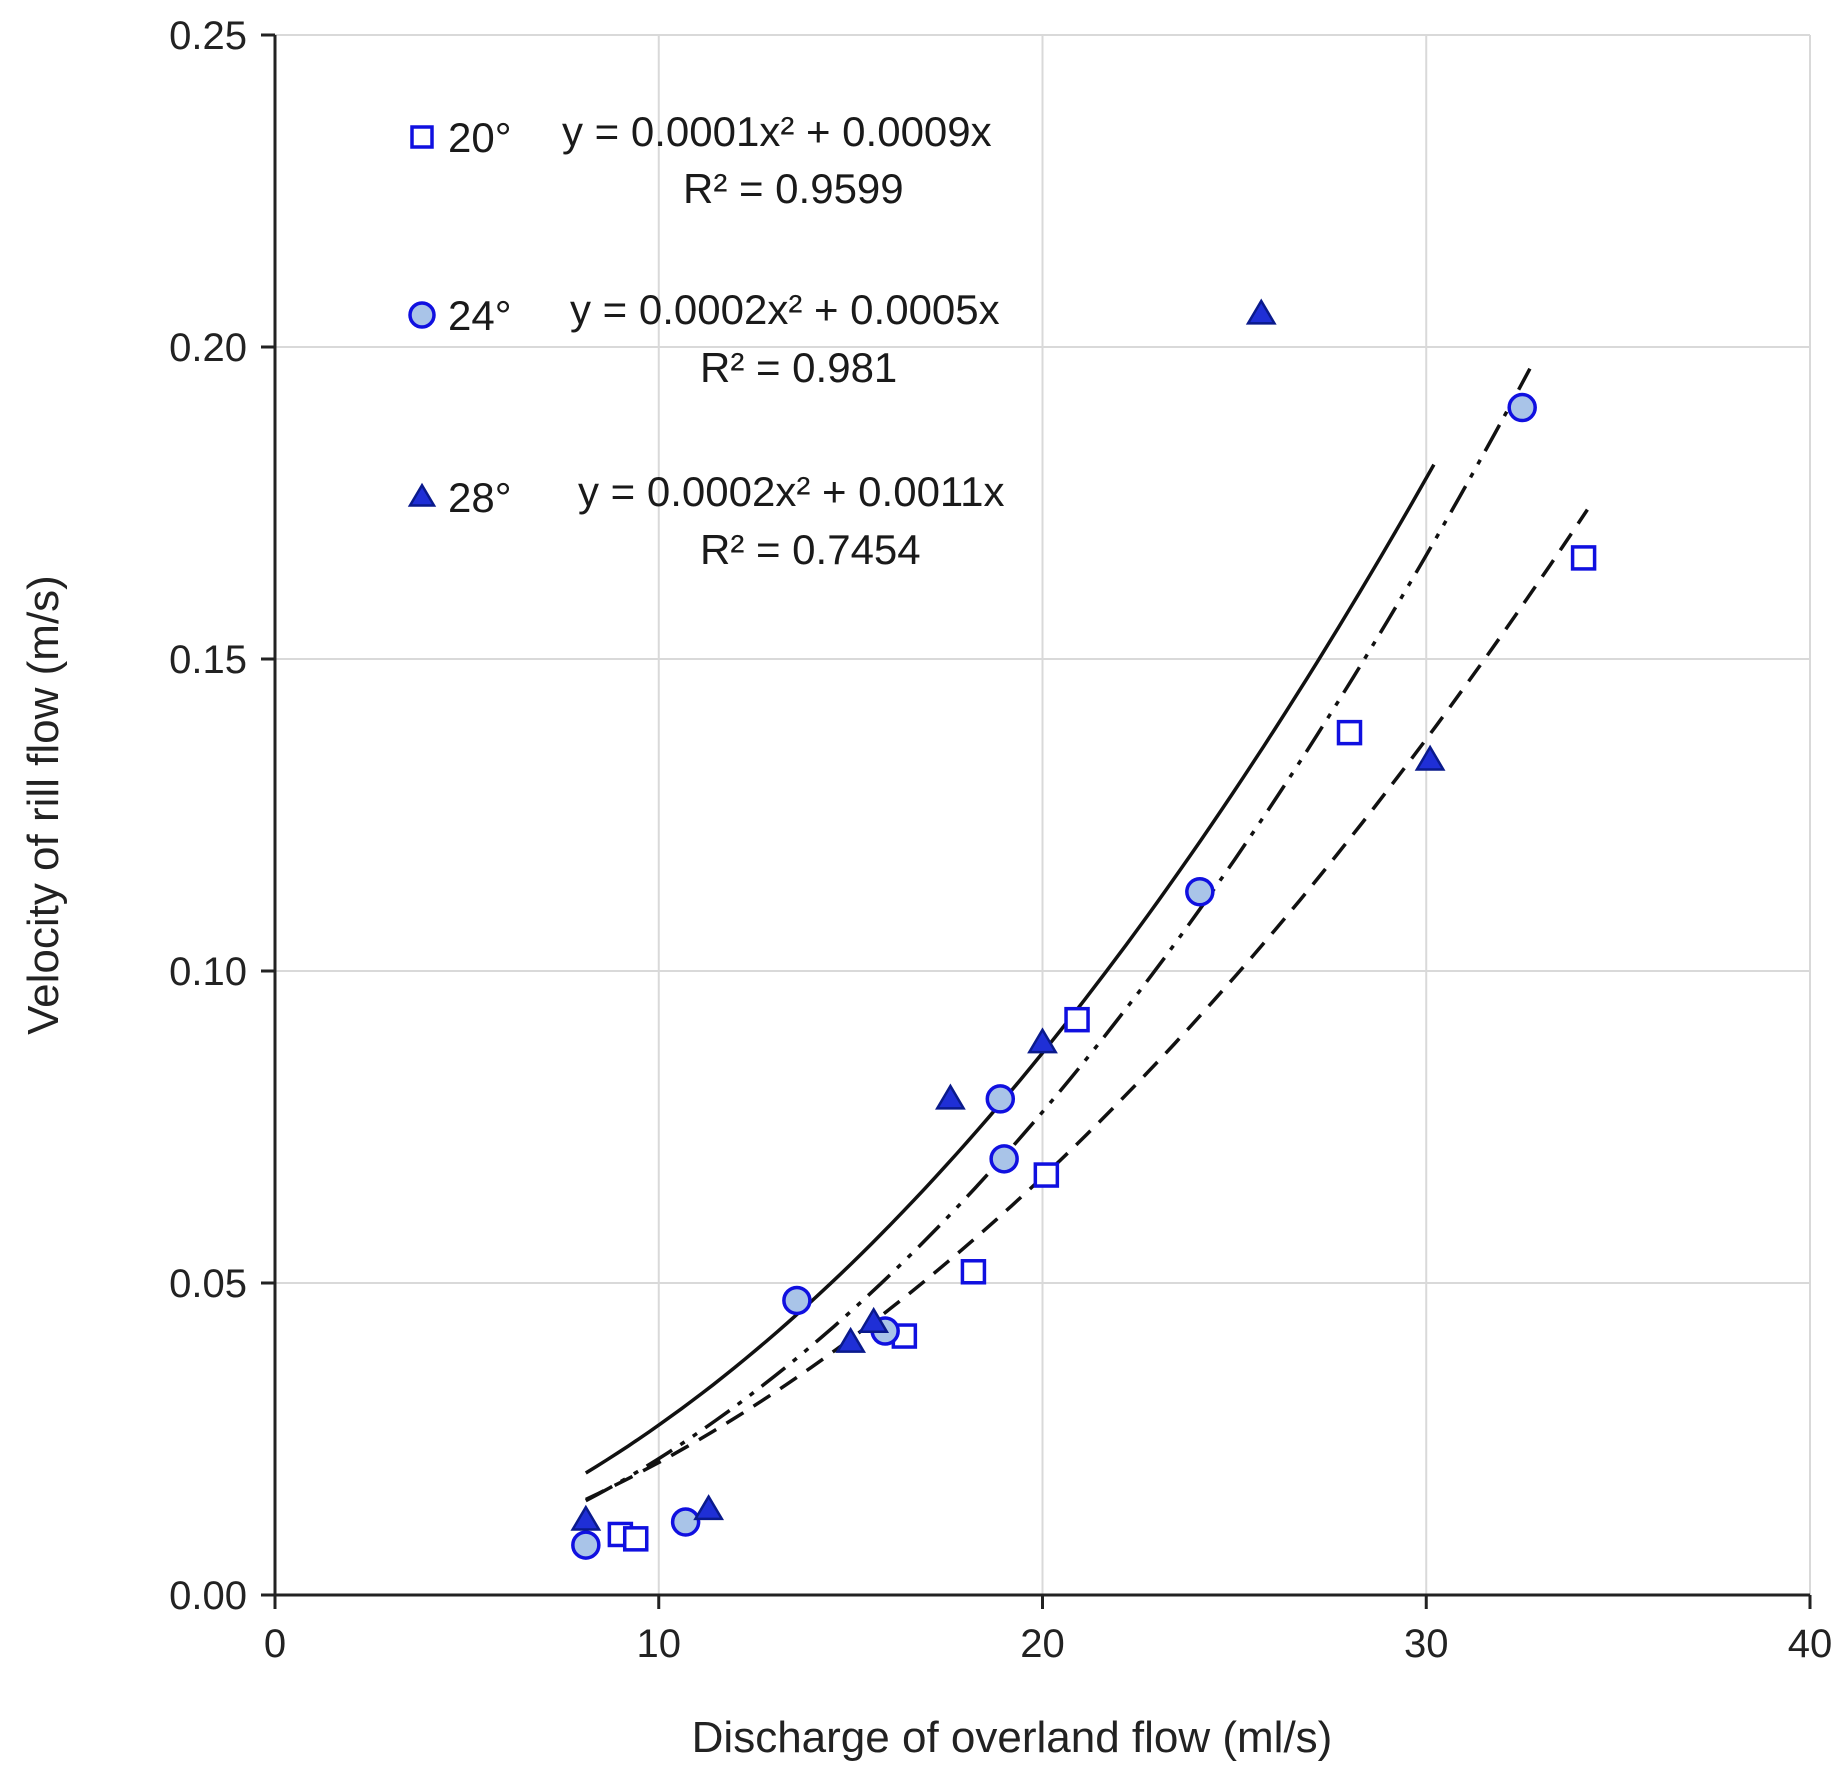 Image resolution: width=1844 pixels, height=1785 pixels. Describe the element at coordinates (480, 137) in the screenshot. I see `legend-label-square: 20°` at that location.